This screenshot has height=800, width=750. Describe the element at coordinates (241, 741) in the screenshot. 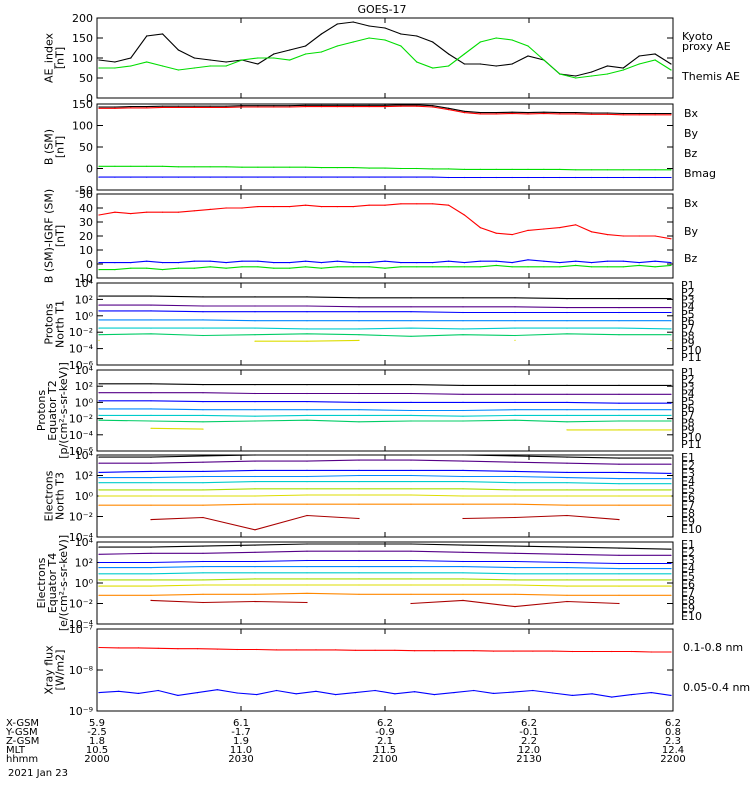

I see `x-row-value: 1.9` at that location.